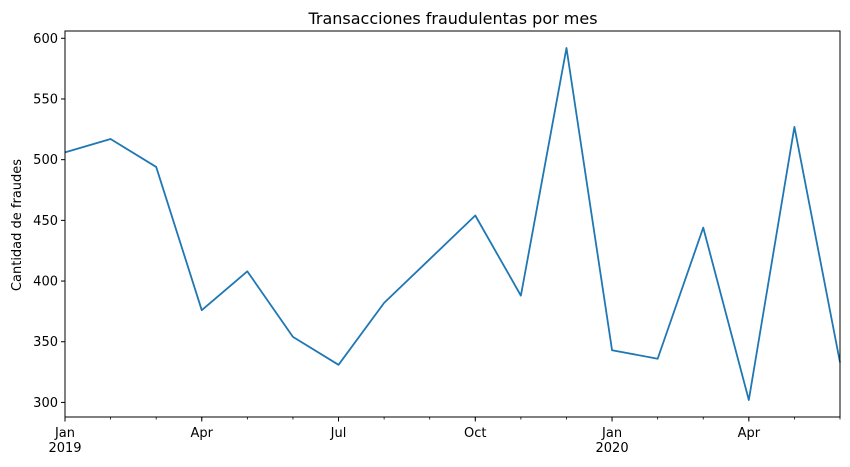  What do you see at coordinates (45, 403) in the screenshot?
I see `y-tick-label: 300` at bounding box center [45, 403].